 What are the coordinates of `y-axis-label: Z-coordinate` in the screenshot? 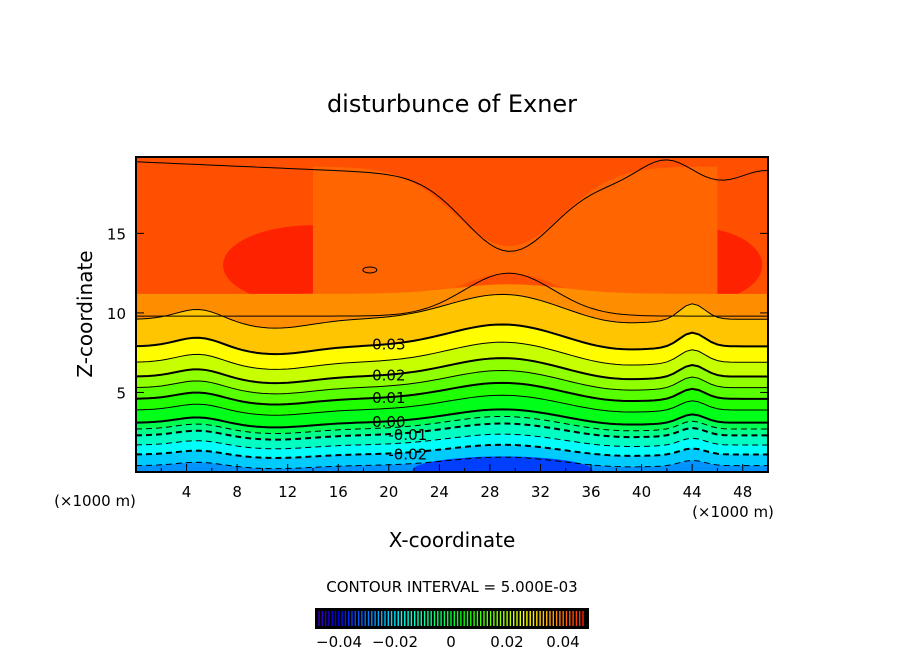 It's located at (85, 313).